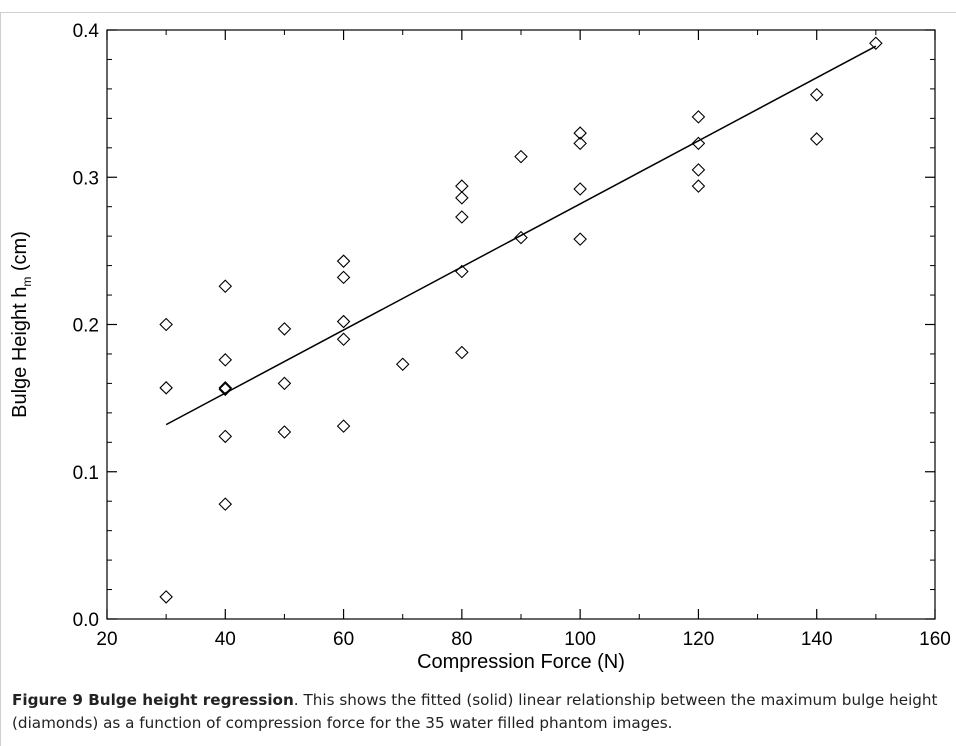  I want to click on y-tick-label: 0.0, so click(86, 620).